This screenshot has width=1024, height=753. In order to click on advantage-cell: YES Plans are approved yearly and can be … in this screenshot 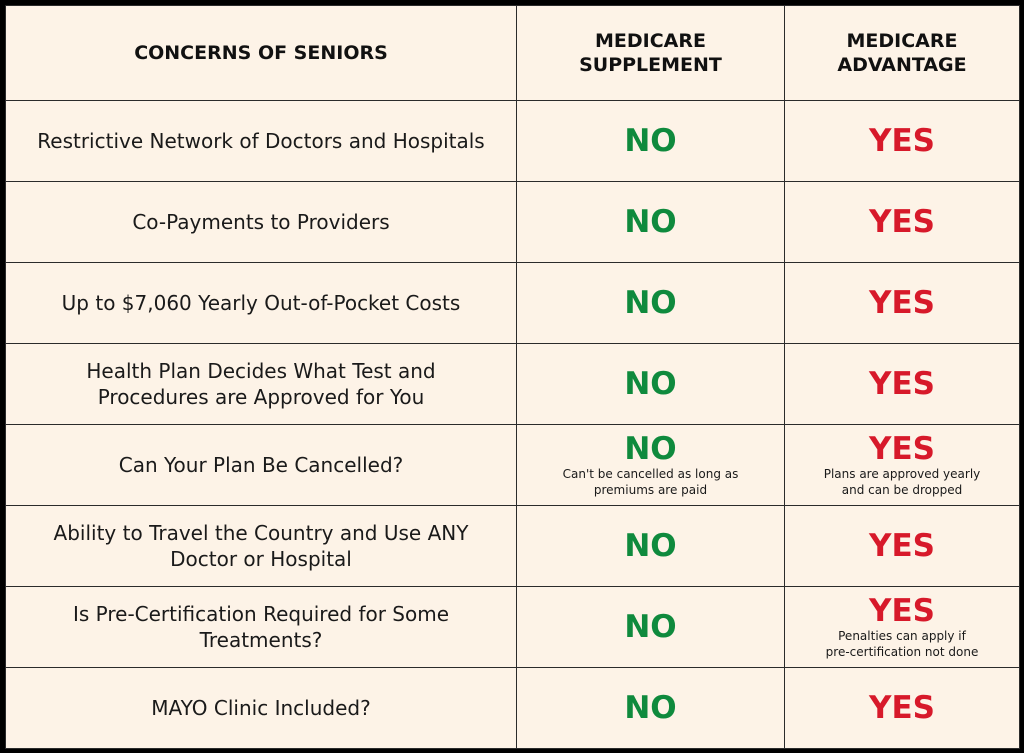, I will do `click(902, 465)`.